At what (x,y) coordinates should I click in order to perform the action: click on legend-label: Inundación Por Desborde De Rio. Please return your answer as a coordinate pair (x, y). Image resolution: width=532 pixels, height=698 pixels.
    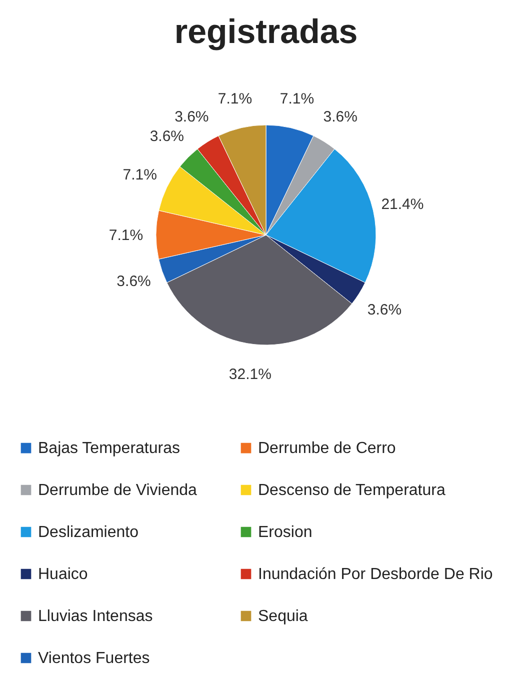
    Looking at the image, I should click on (375, 574).